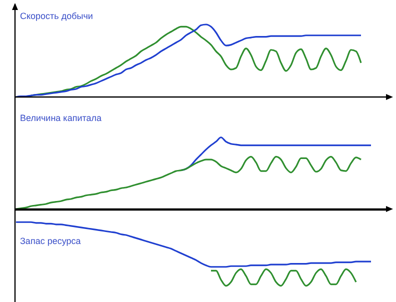 This screenshot has width=396, height=302. I want to click on text: Запас ресурса, so click(50, 241).